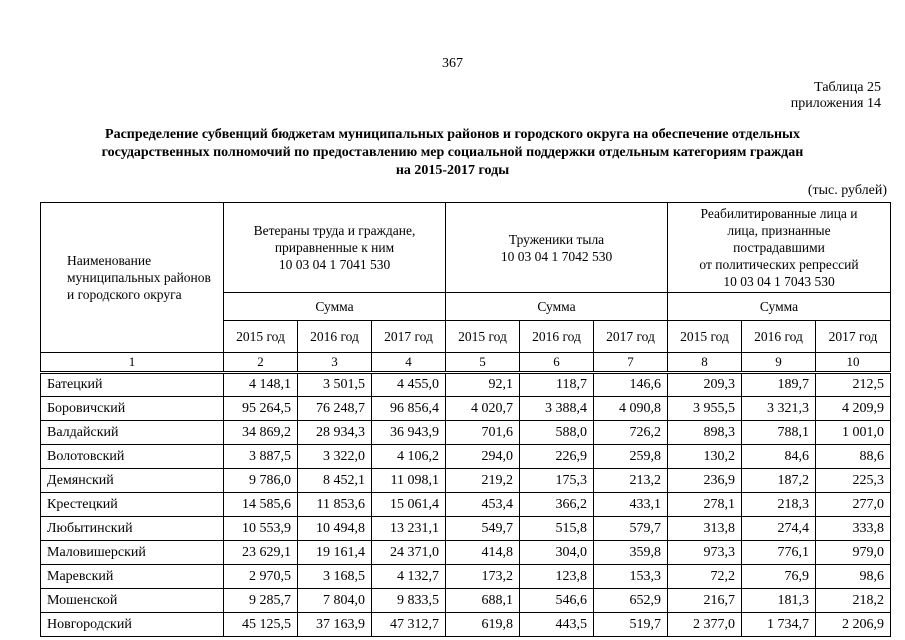 Image resolution: width=905 pixels, height=640 pixels. I want to click on value-cell: 15 061,4, so click(408, 504).